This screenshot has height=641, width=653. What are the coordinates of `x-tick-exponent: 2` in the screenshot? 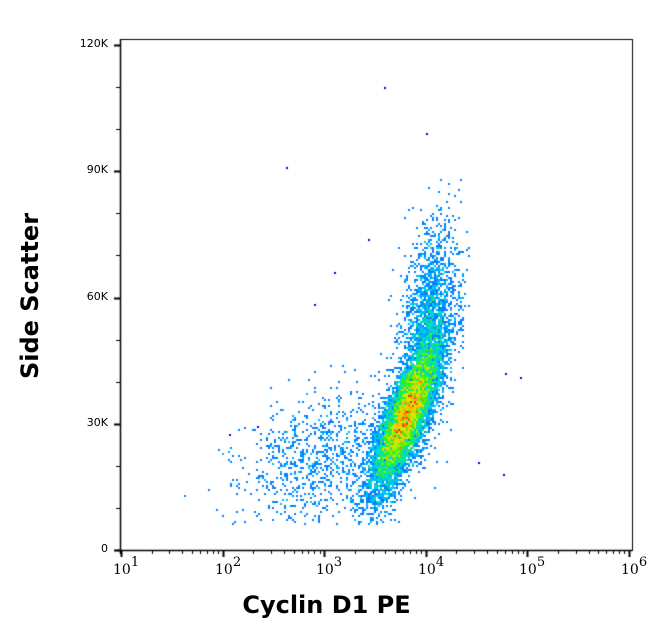 It's located at (237, 563).